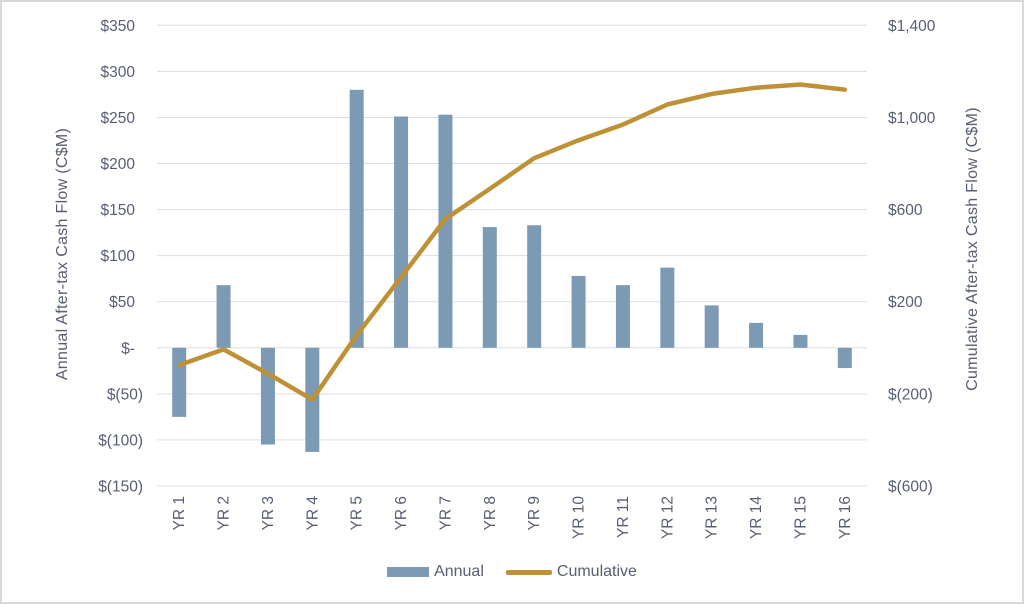 This screenshot has height=604, width=1024. Describe the element at coordinates (905, 210) in the screenshot. I see `right-axis-tick-label: $600` at that location.